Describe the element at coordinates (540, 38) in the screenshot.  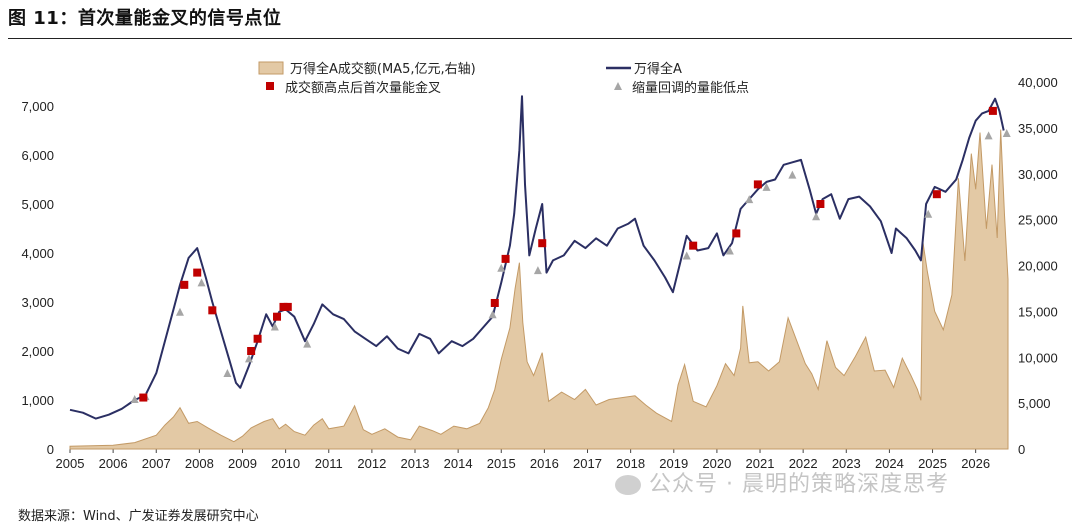
I see `title-divider` at that location.